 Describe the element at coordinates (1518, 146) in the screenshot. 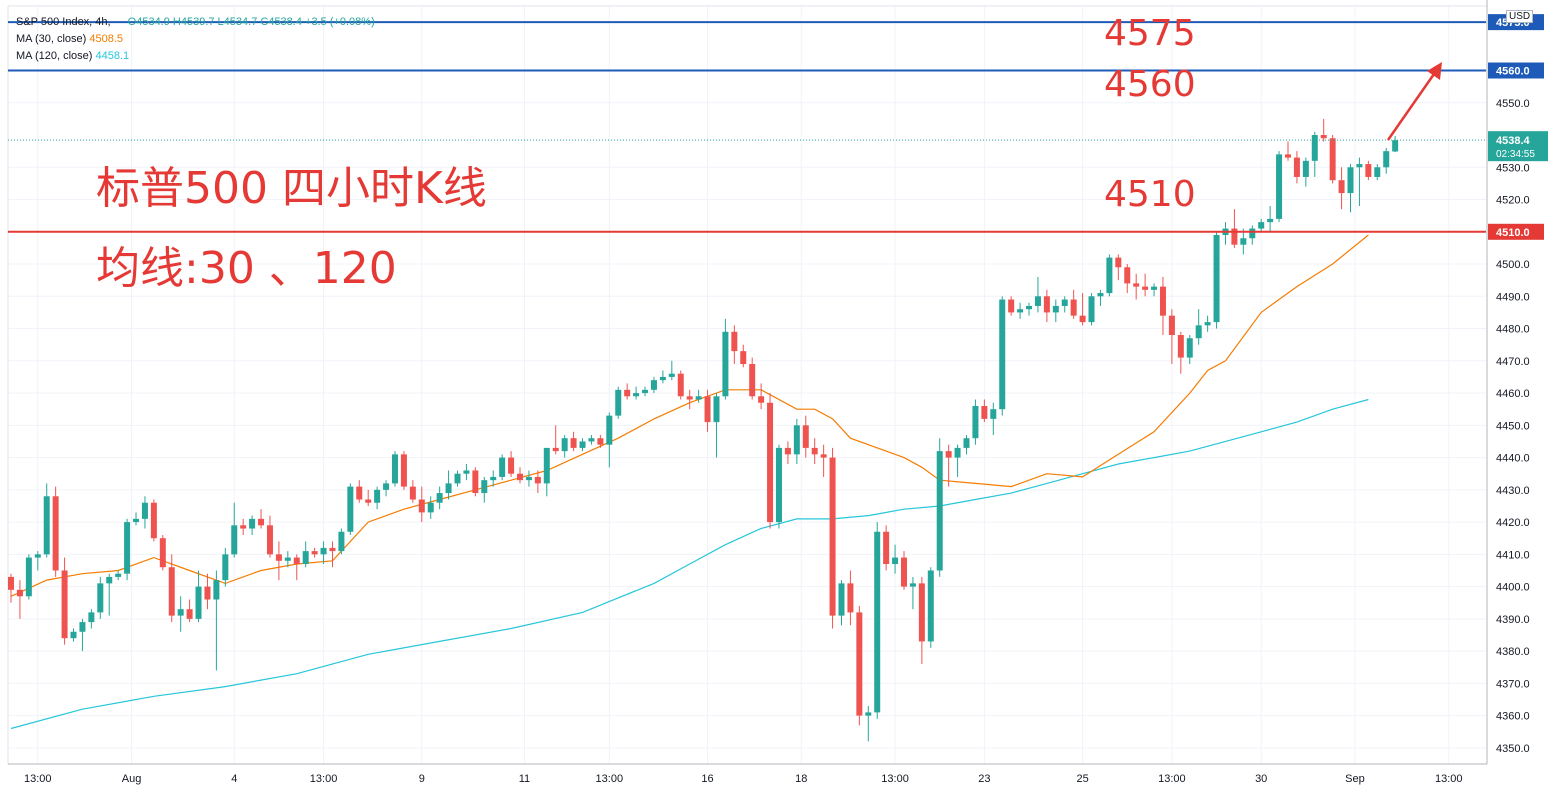

I see `last-price-tag` at that location.